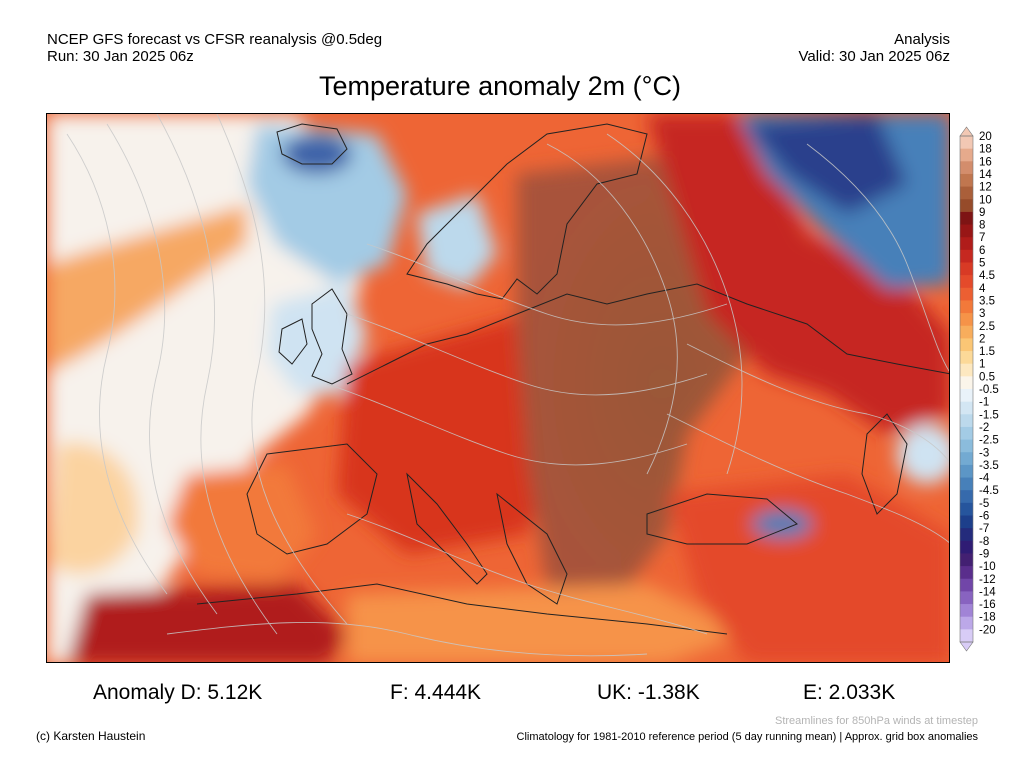 The image size is (1024, 768). Describe the element at coordinates (120, 56) in the screenshot. I see `run-time: Run: 30 Jan 2025 06z` at that location.